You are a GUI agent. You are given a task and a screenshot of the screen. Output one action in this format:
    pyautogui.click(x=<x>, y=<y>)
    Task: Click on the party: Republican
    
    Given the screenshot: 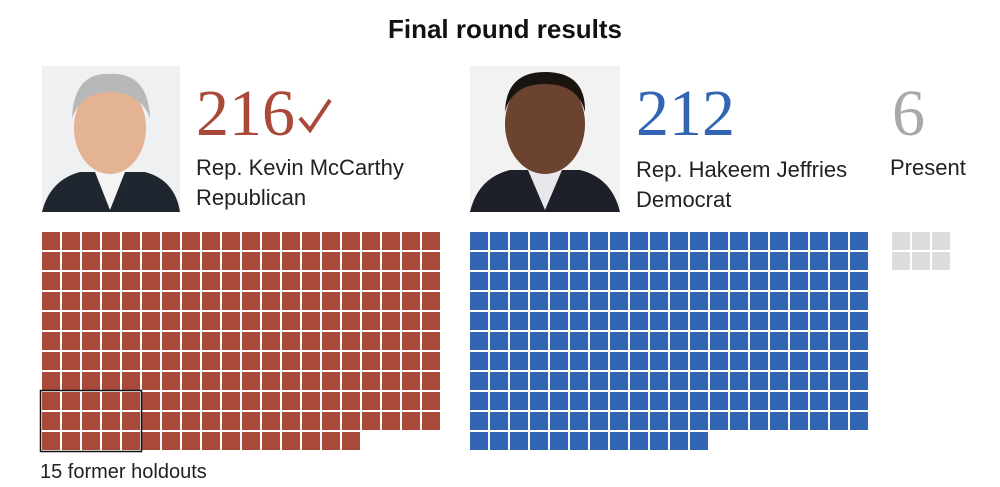 What is the action you would take?
    pyautogui.click(x=251, y=197)
    